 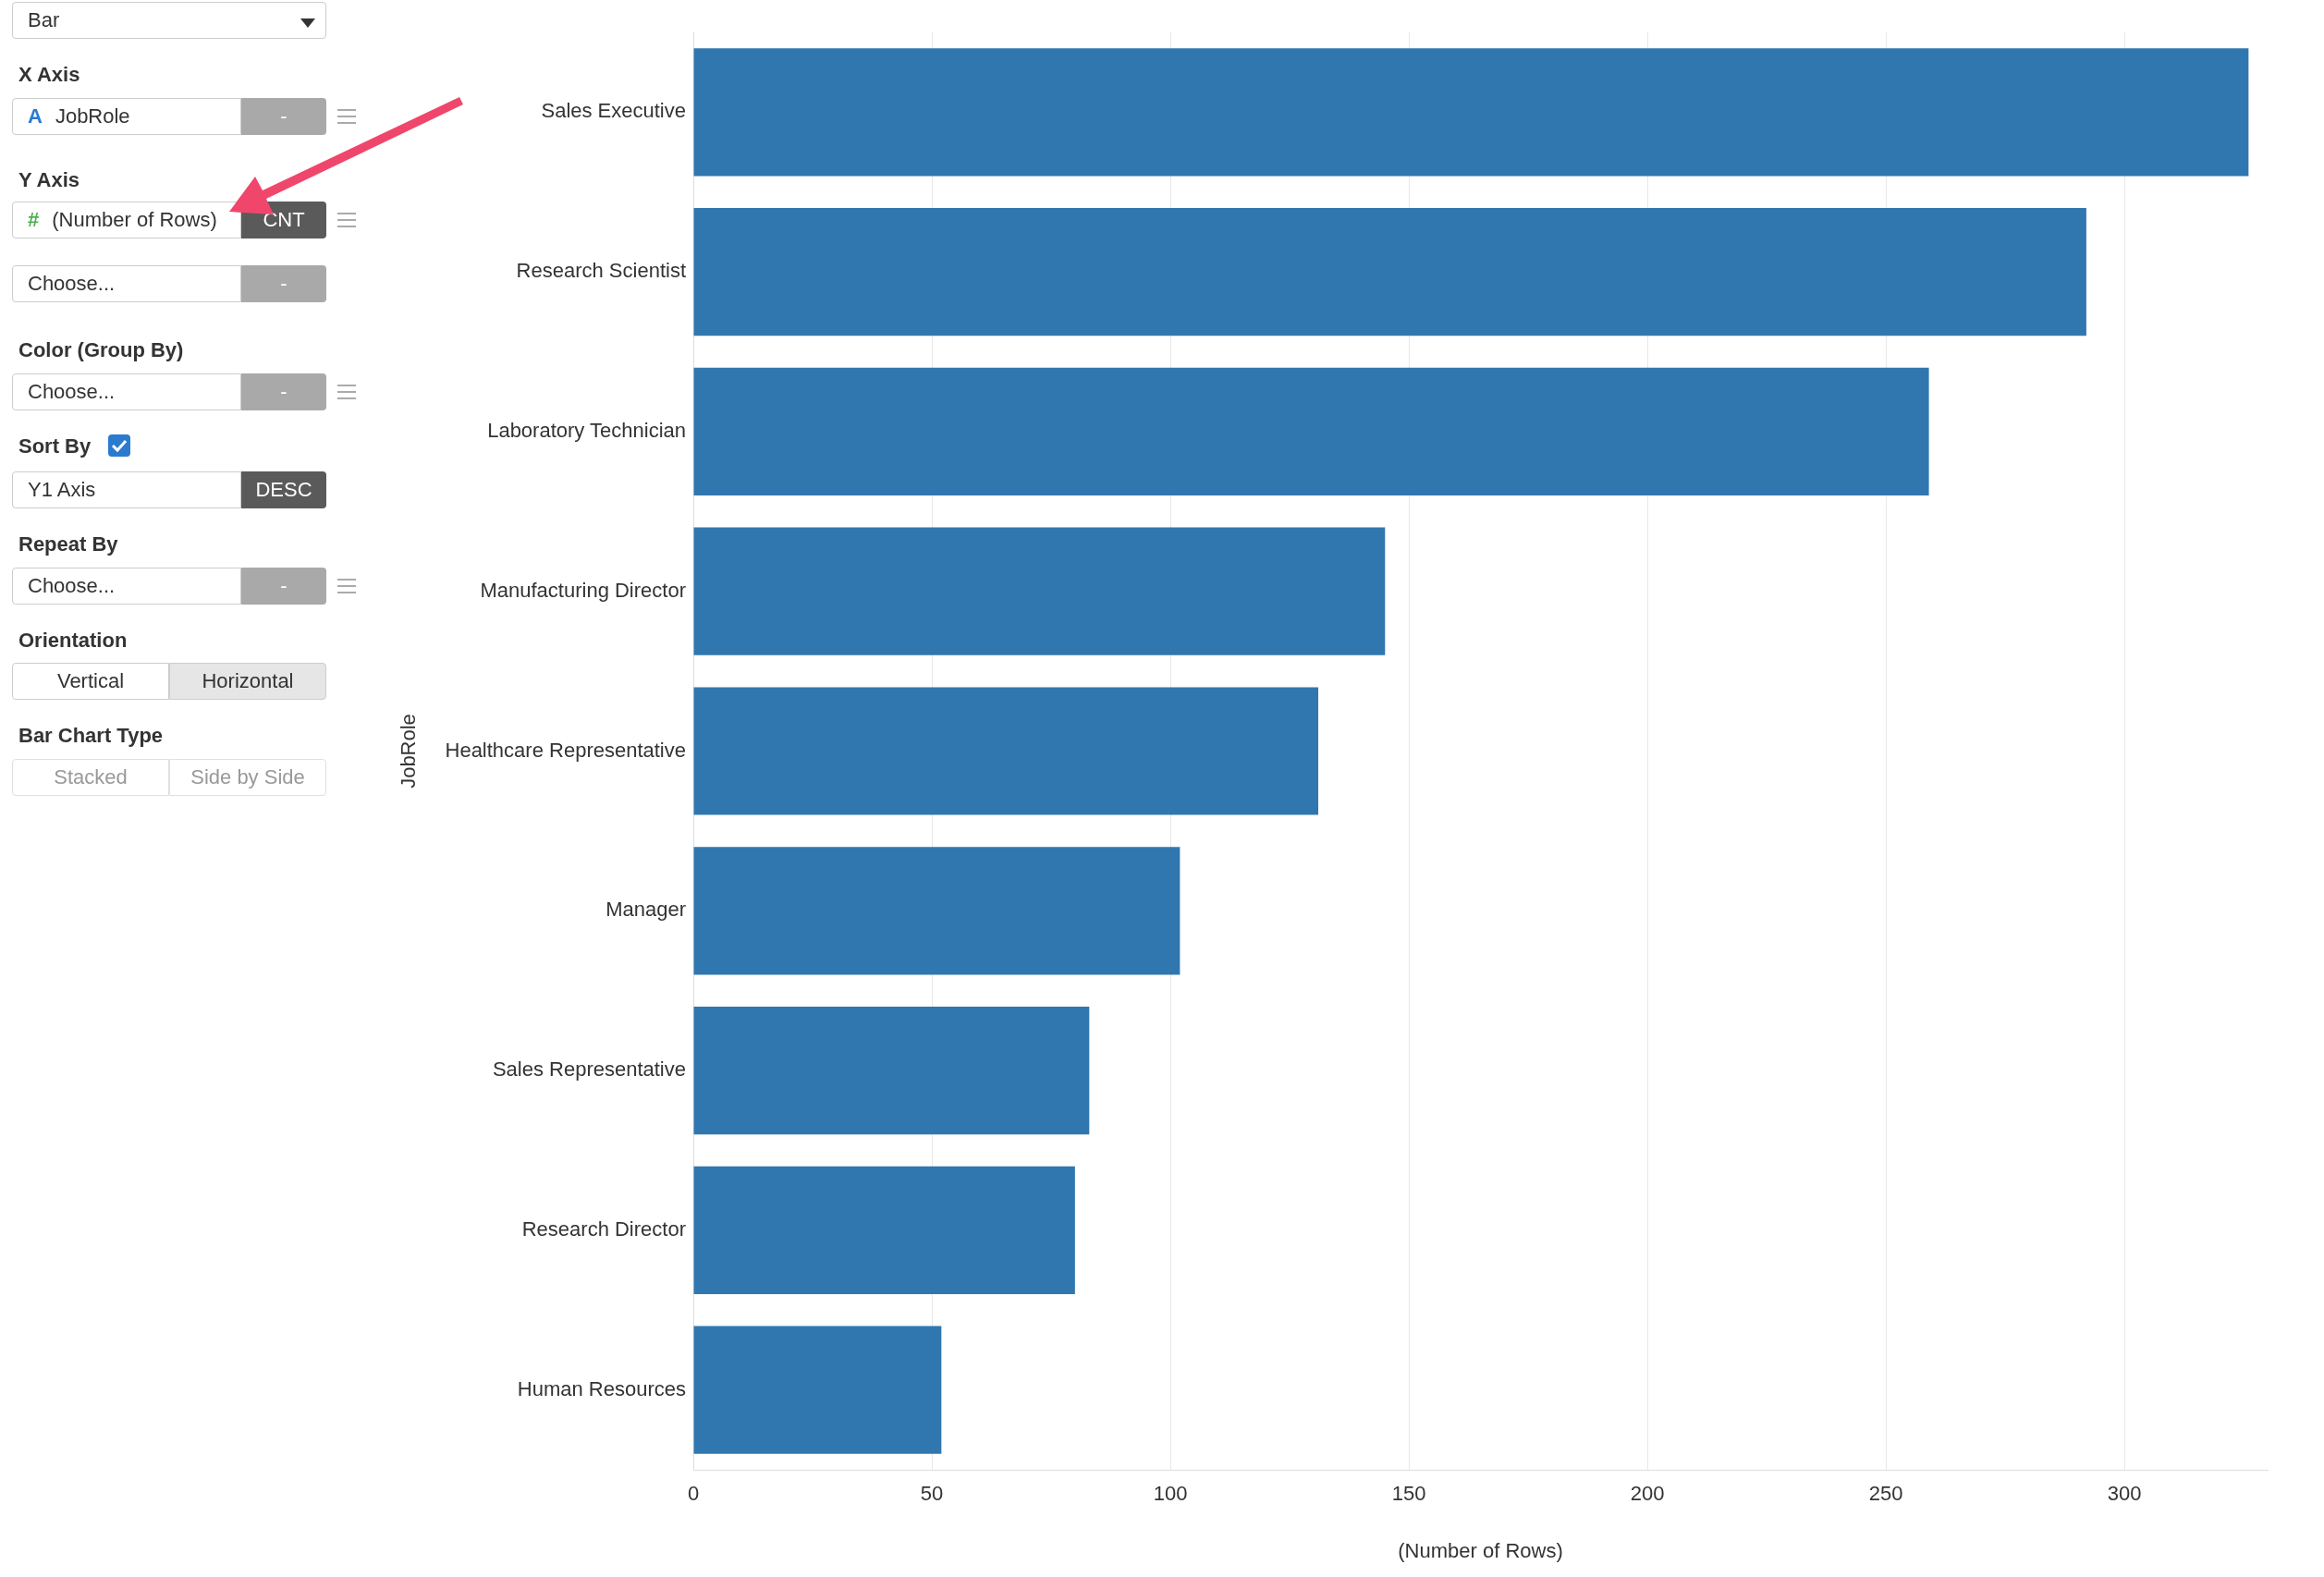 I want to click on y-axis-title: JobRole, so click(x=409, y=751).